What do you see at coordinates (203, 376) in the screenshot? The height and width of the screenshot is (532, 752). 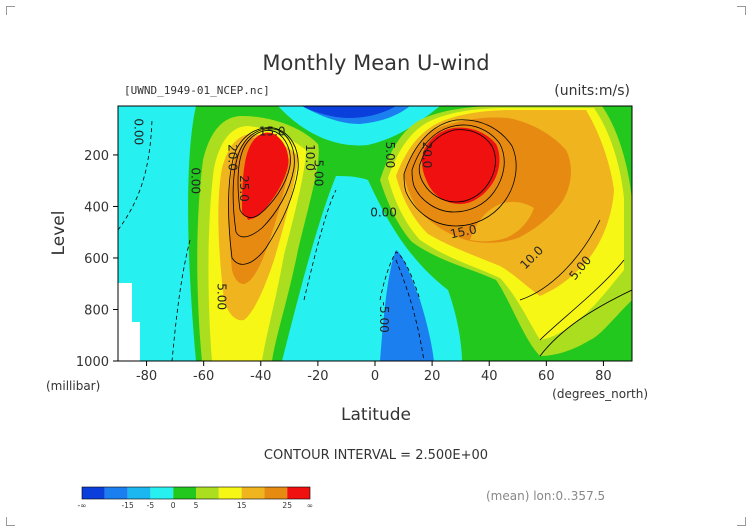 I see `x-tick-label: -60` at bounding box center [203, 376].